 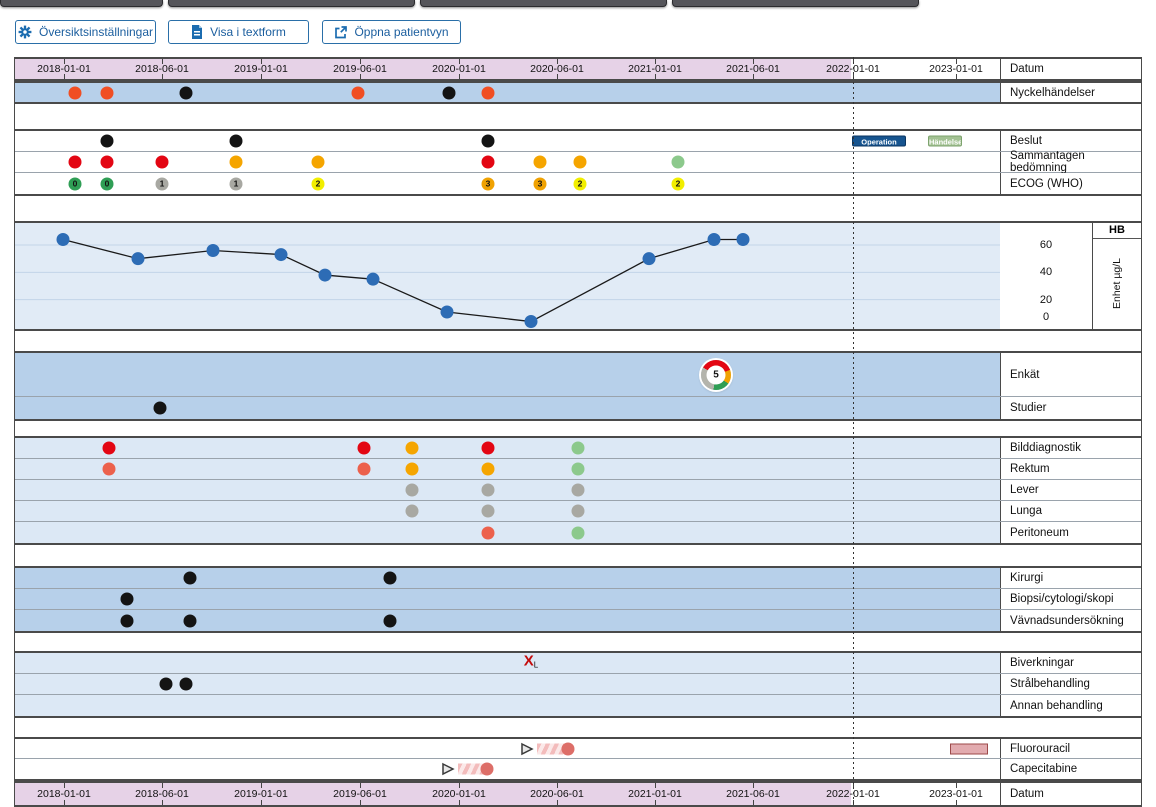 What do you see at coordinates (261, 794) in the screenshot?
I see `axis-tick-label: 2019-01-01` at bounding box center [261, 794].